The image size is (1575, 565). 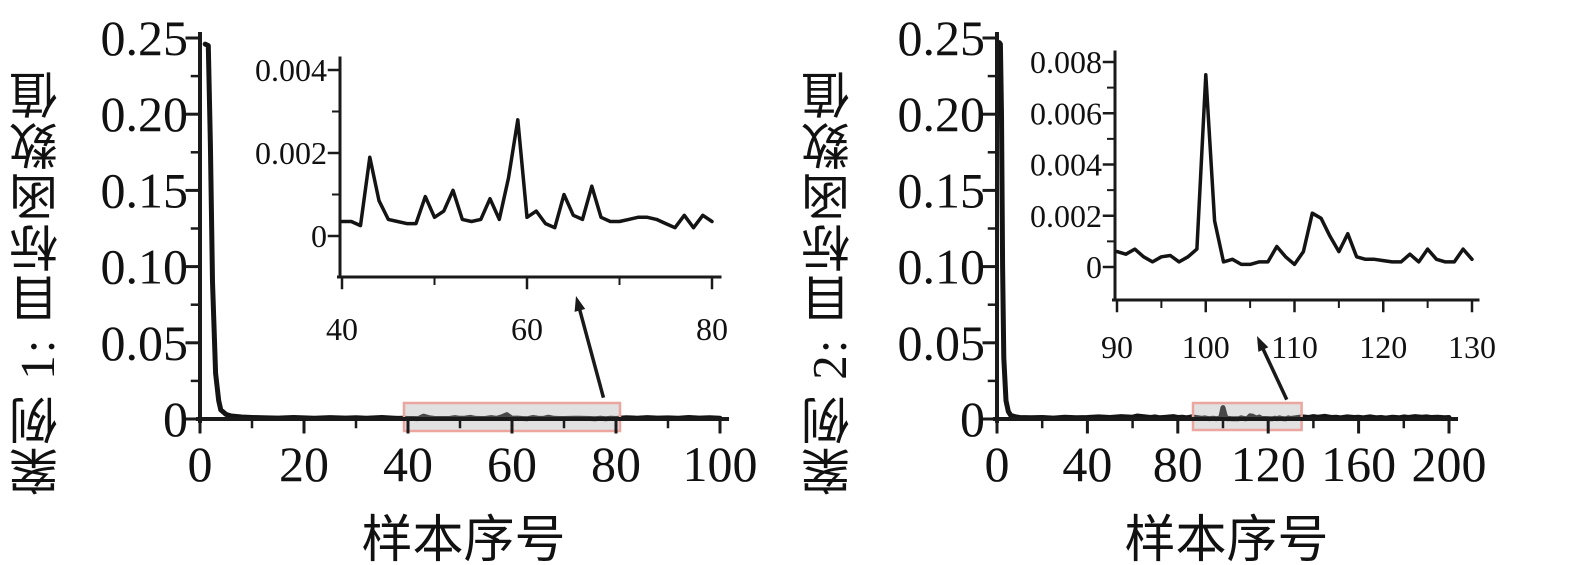 What do you see at coordinates (527, 329) in the screenshot?
I see `inset-x-tick-label: 60` at bounding box center [527, 329].